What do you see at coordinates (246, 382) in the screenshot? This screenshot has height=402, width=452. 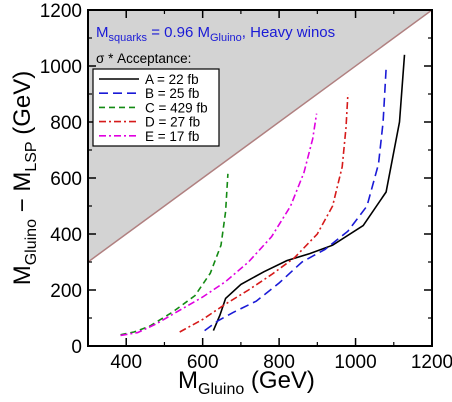 I see `x-axis-label: MGluino (GeV)` at bounding box center [246, 382].